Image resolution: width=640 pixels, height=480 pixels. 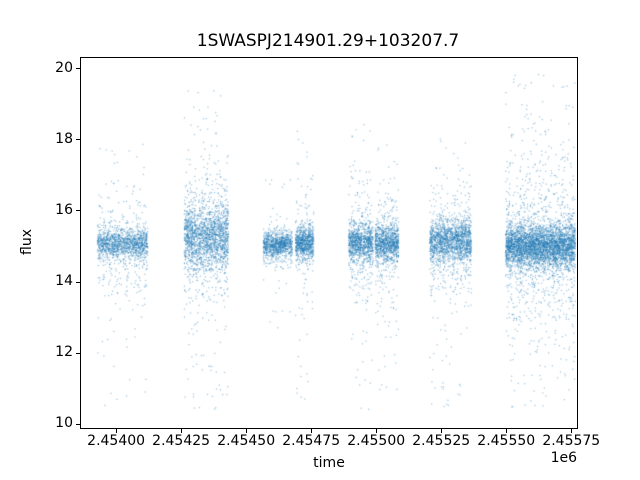 What do you see at coordinates (506, 441) in the screenshot?
I see `x-tick-label: 2.45550` at bounding box center [506, 441].